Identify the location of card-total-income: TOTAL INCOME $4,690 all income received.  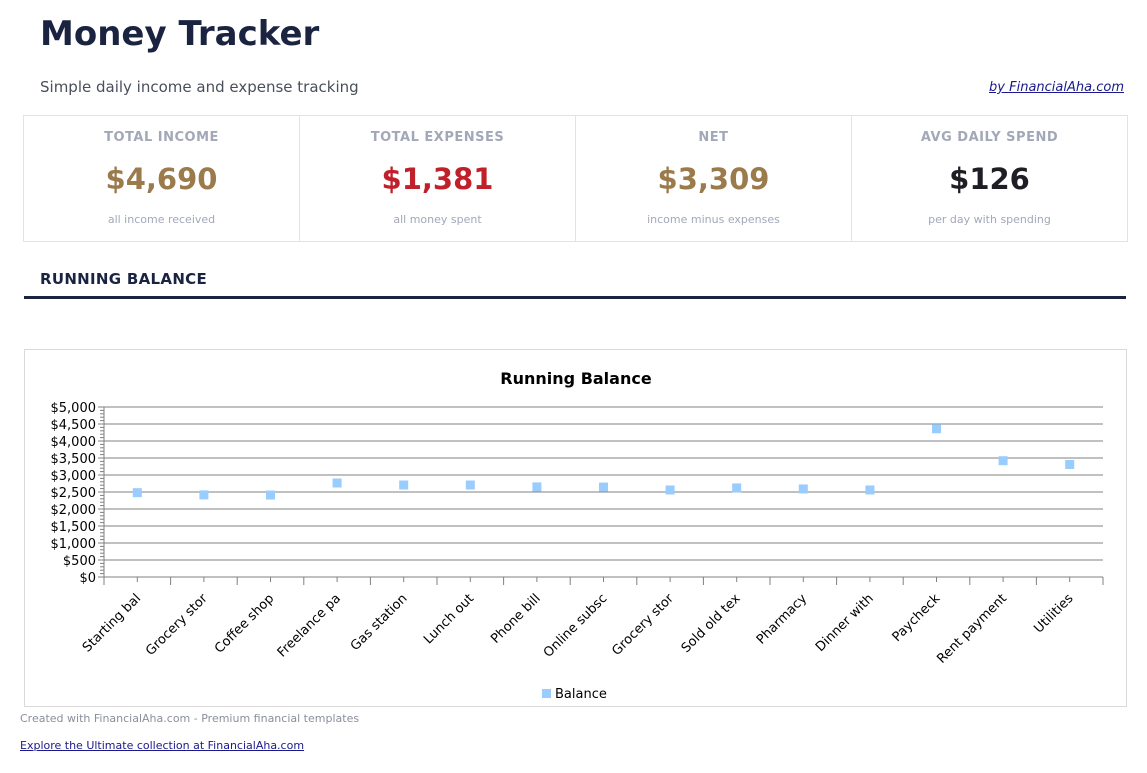
(162, 178).